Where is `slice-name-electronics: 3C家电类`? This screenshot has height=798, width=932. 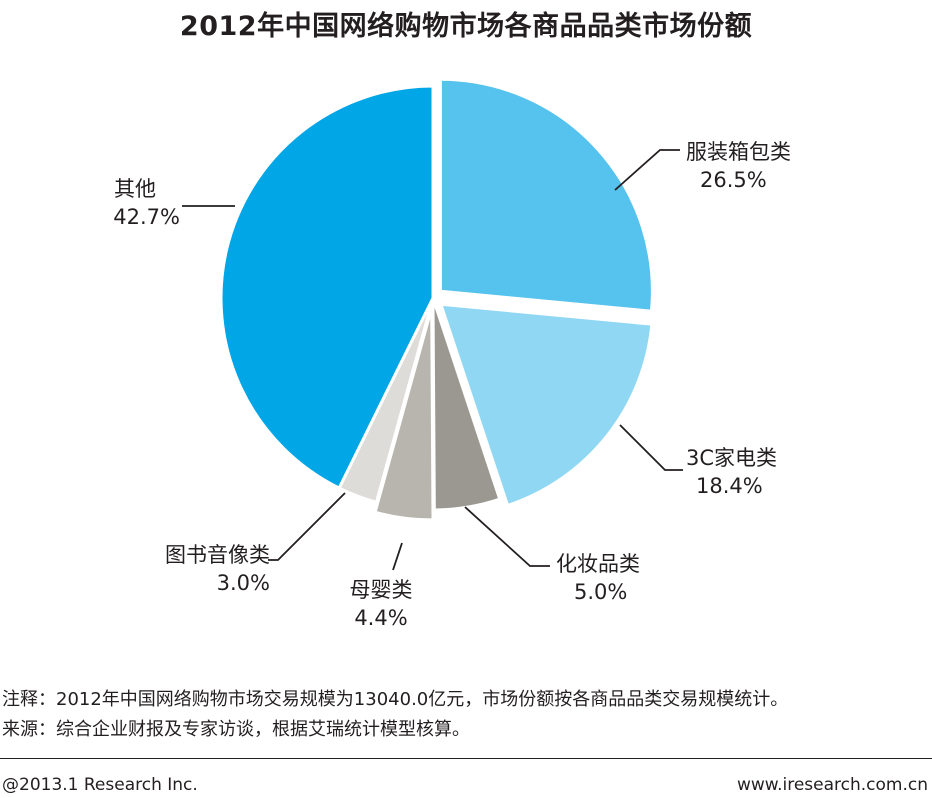
slice-name-electronics: 3C家电类 is located at coordinates (732, 458).